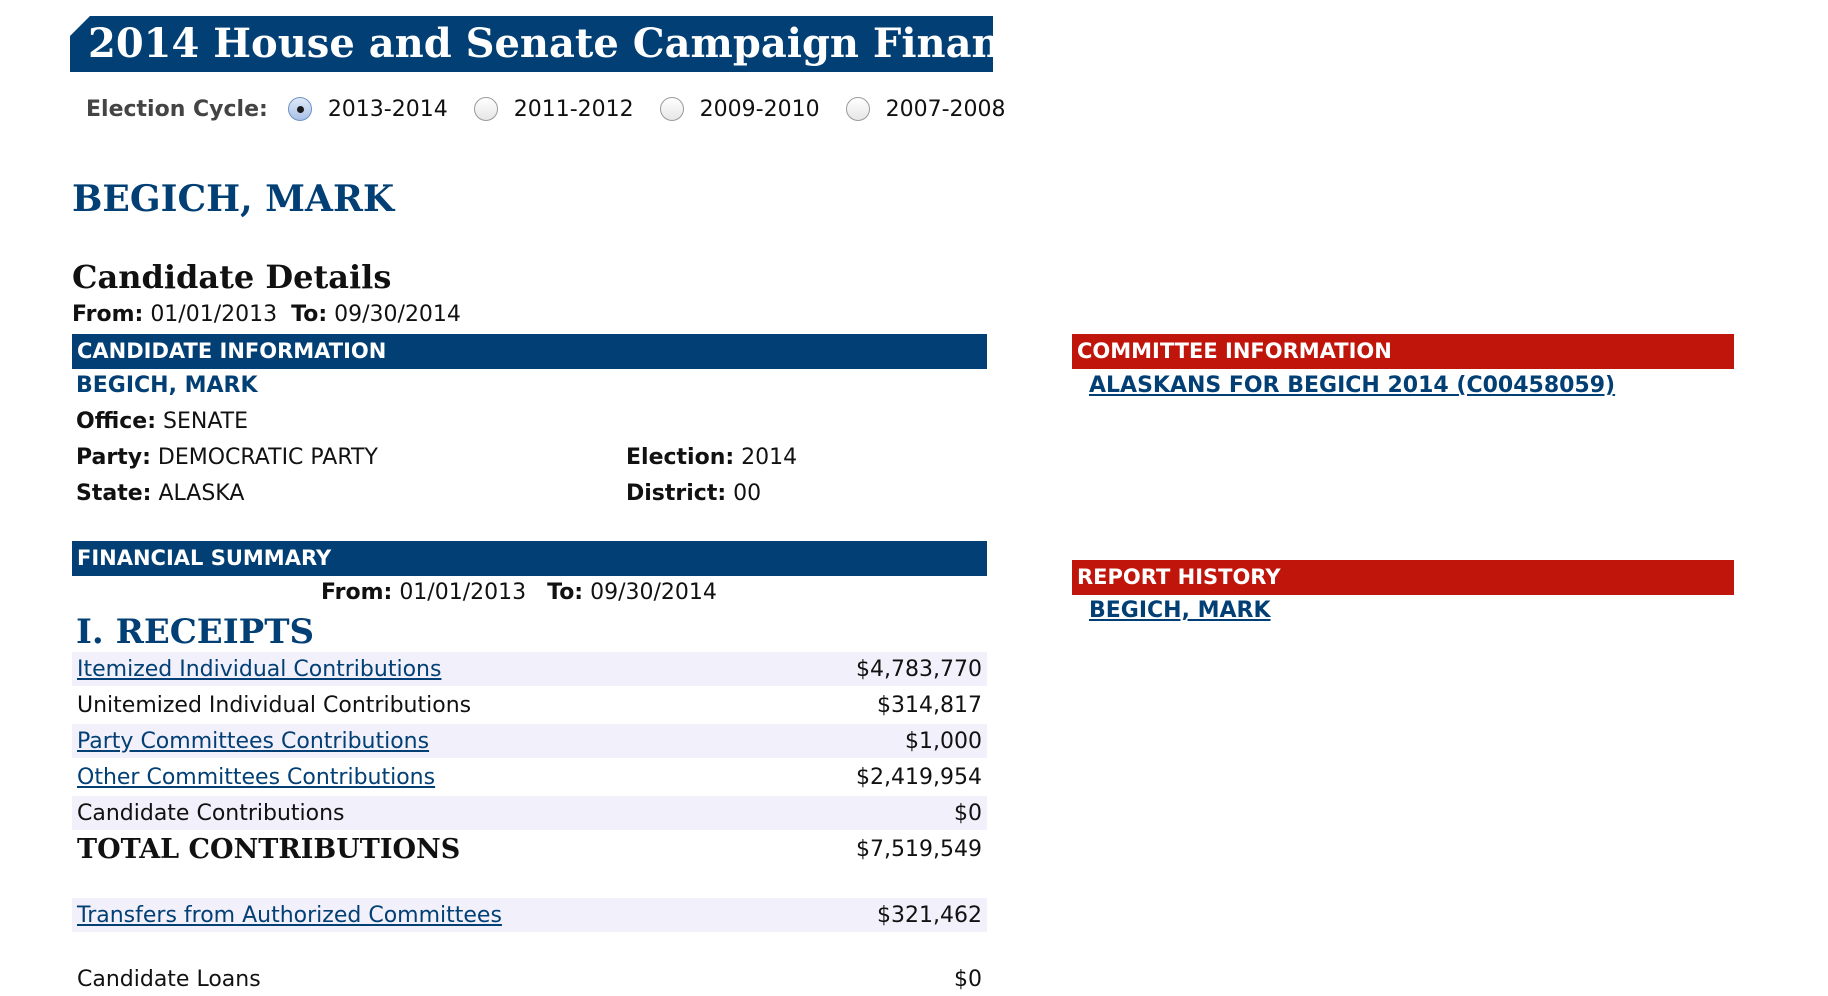 The height and width of the screenshot is (996, 1828). Describe the element at coordinates (114, 493) in the screenshot. I see `state-label: State:` at that location.